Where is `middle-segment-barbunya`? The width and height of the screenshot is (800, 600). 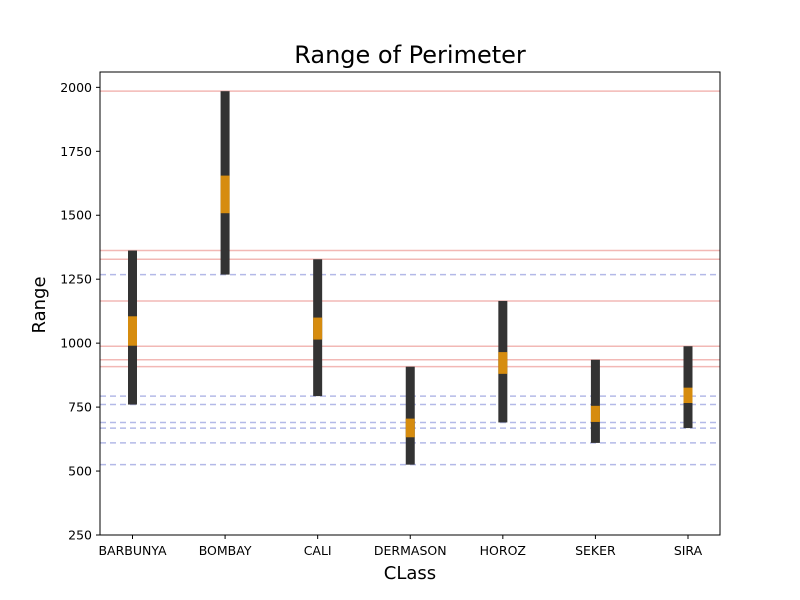 middle-segment-barbunya is located at coordinates (132, 331).